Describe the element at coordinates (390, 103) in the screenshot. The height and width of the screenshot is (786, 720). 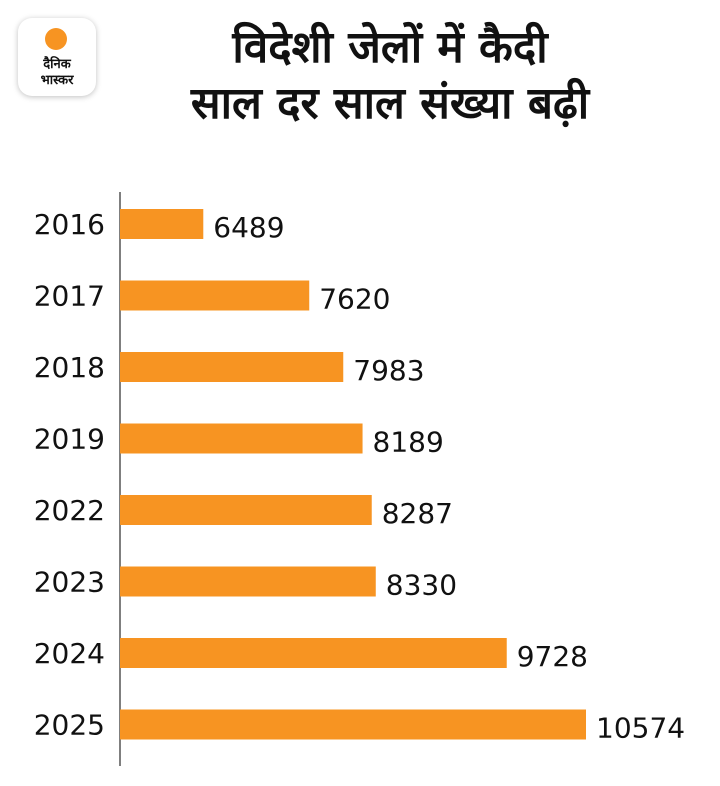
I see `chart-title-line2: साल दर साल संख्या बढ़ी` at that location.